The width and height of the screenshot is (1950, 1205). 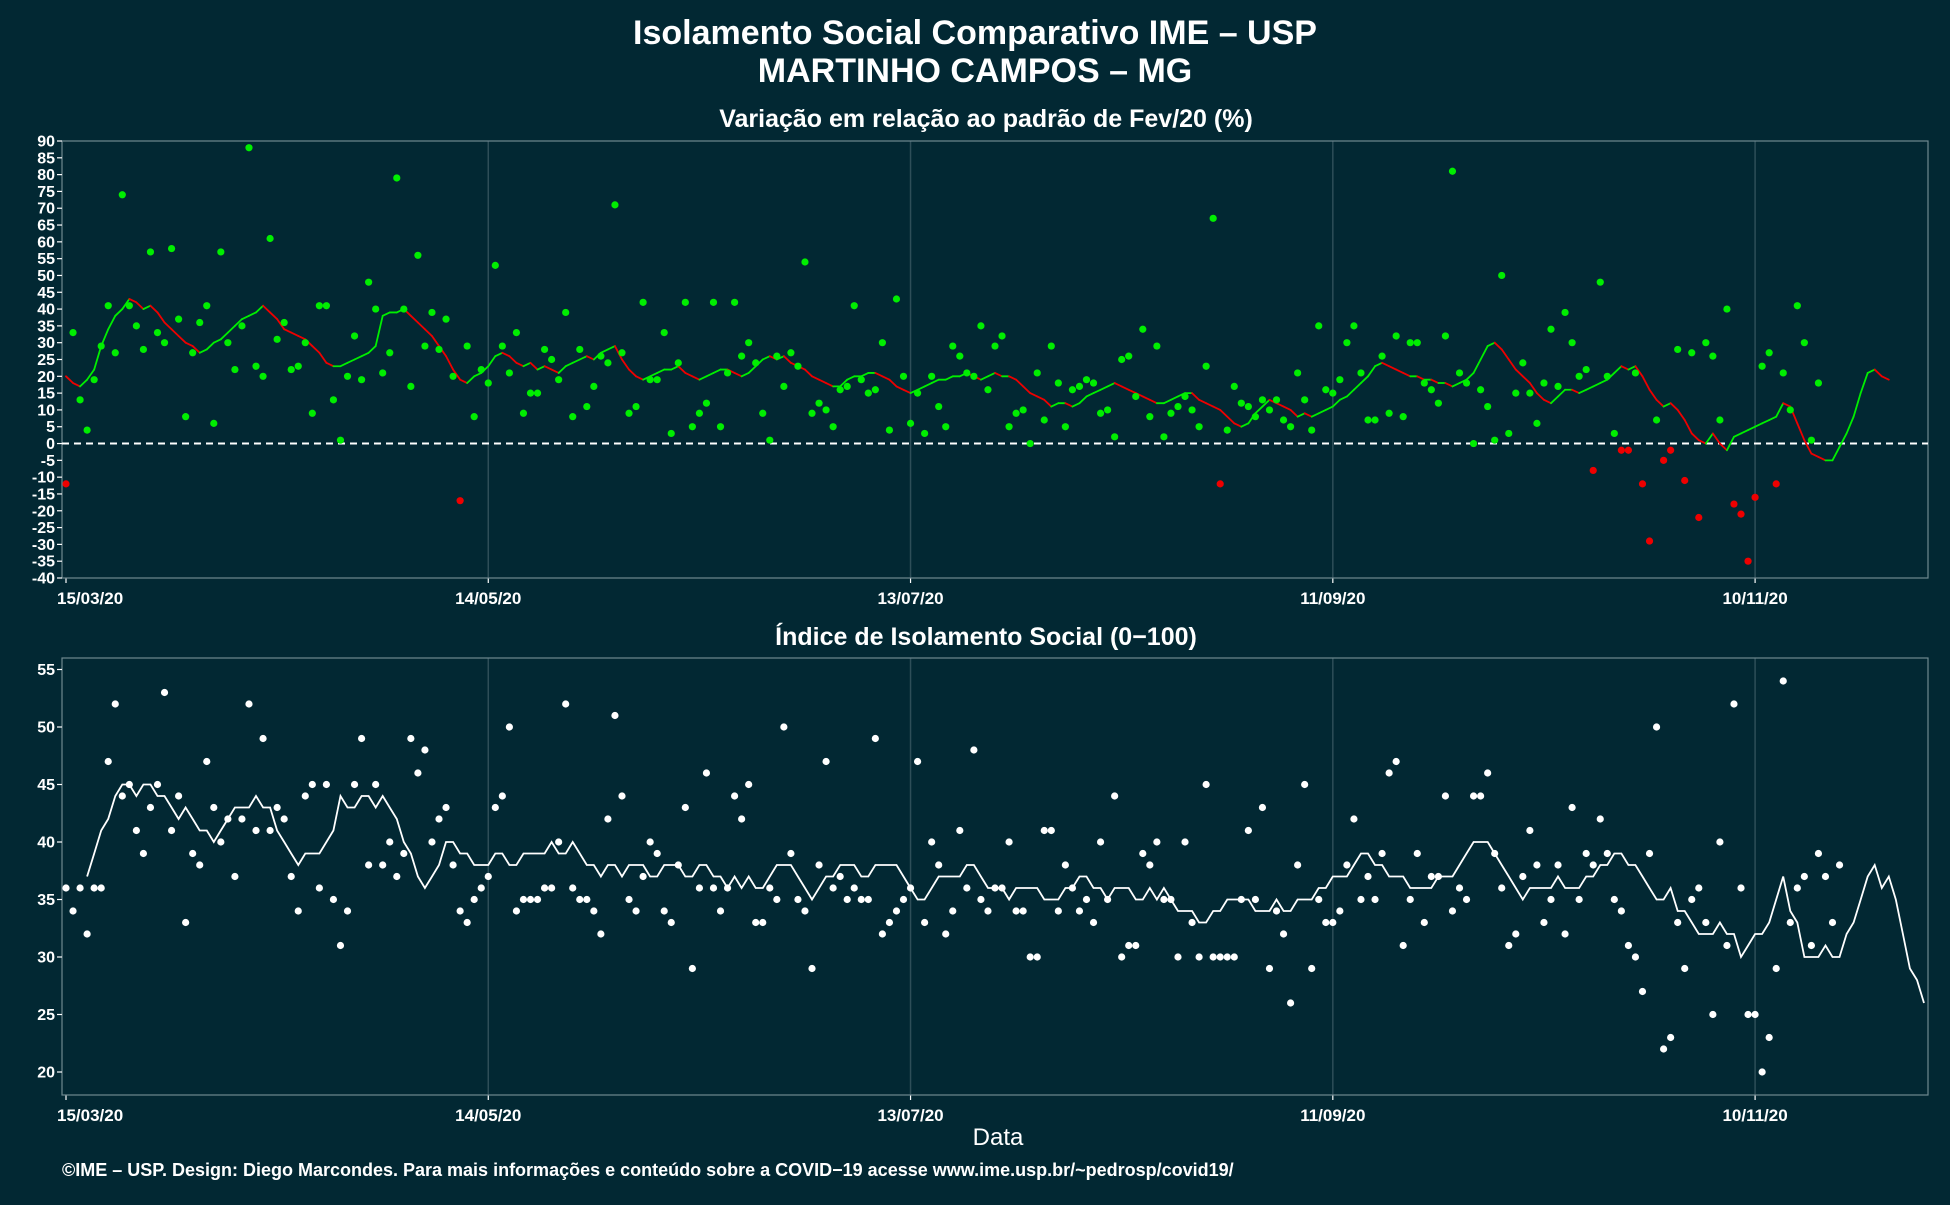 What do you see at coordinates (1754, 598) in the screenshot?
I see `x-tick-label: 10/11/20` at bounding box center [1754, 598].